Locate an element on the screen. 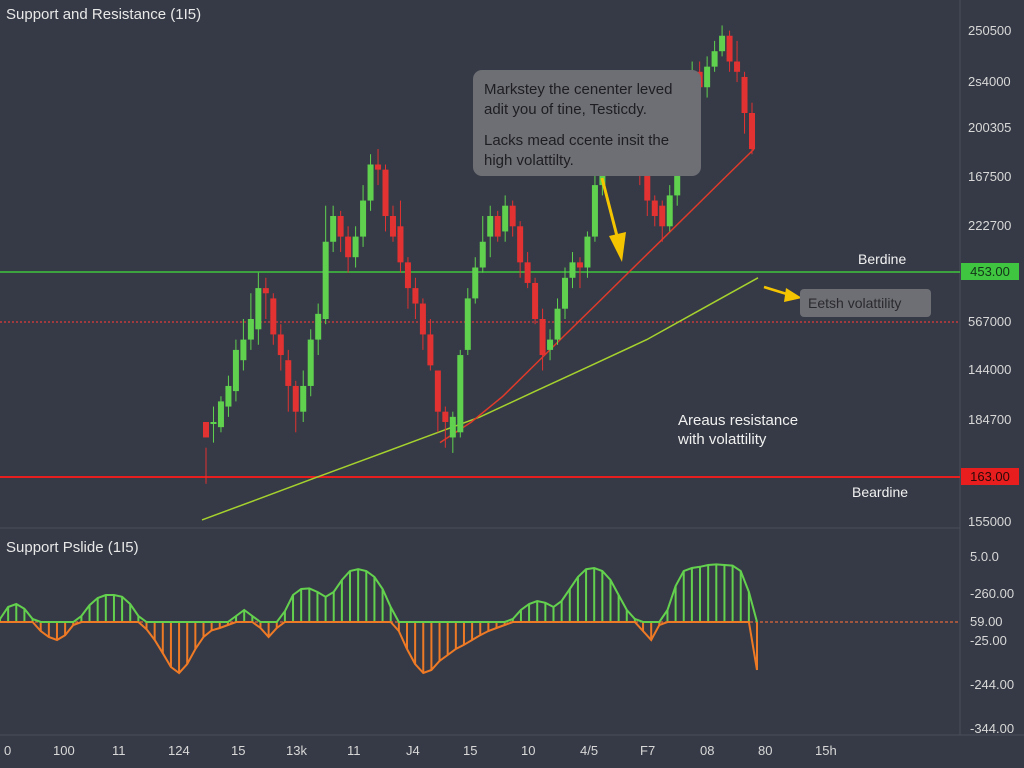  note-box: Eetsh volattility is located at coordinates (865, 303).